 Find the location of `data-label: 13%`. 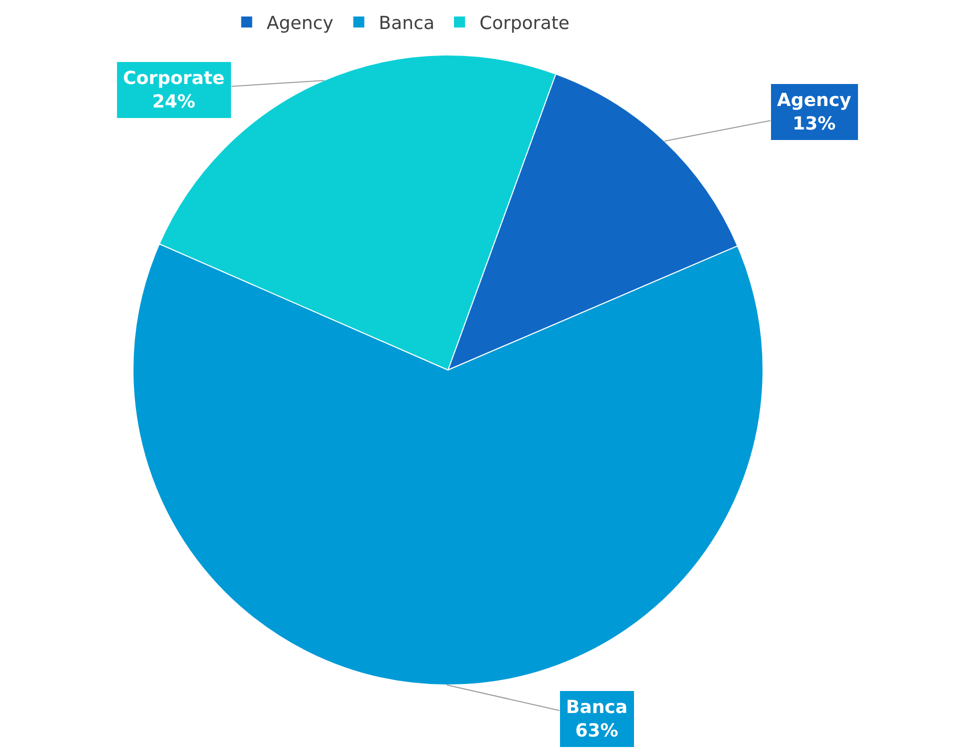

data-label: 13% is located at coordinates (814, 123).